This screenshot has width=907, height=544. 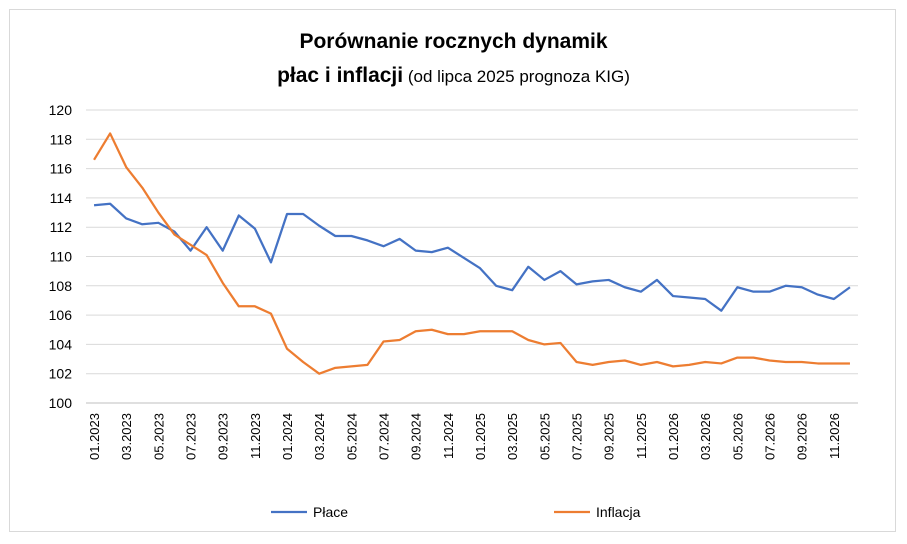 I want to click on x-tick-label: 03.2024, so click(x=319, y=436).